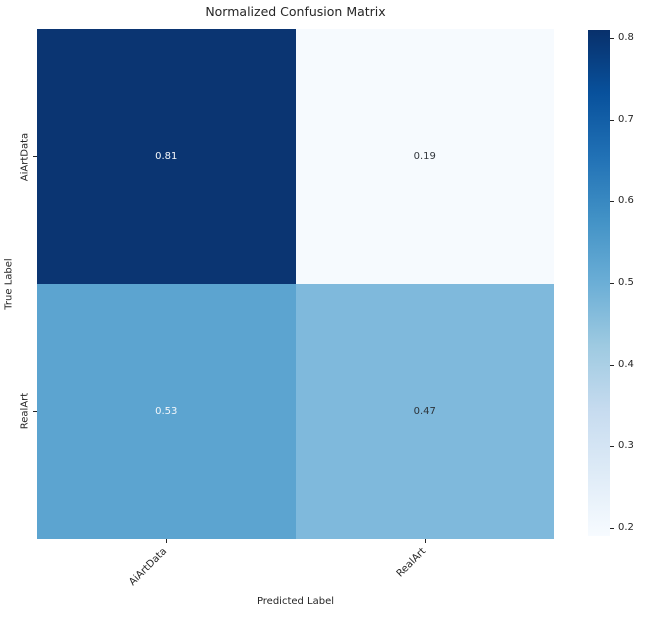 The image size is (648, 619). I want to click on x-tick-label-aiartdata: AiArtData, so click(147, 567).